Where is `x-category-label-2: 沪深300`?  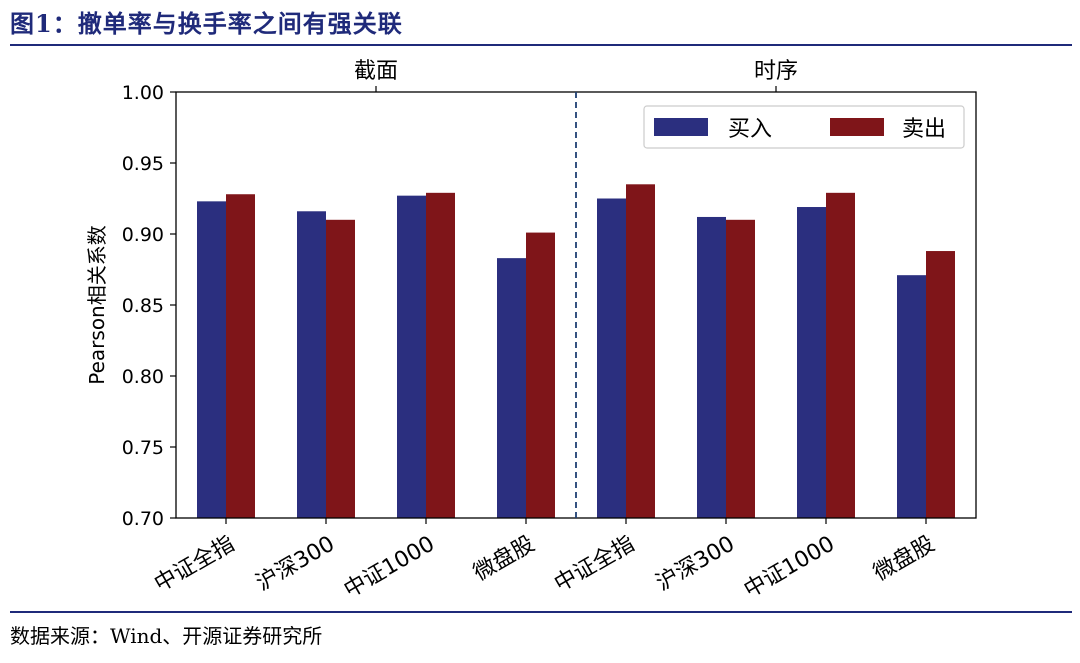 x-category-label-2: 沪深300 is located at coordinates (295, 564).